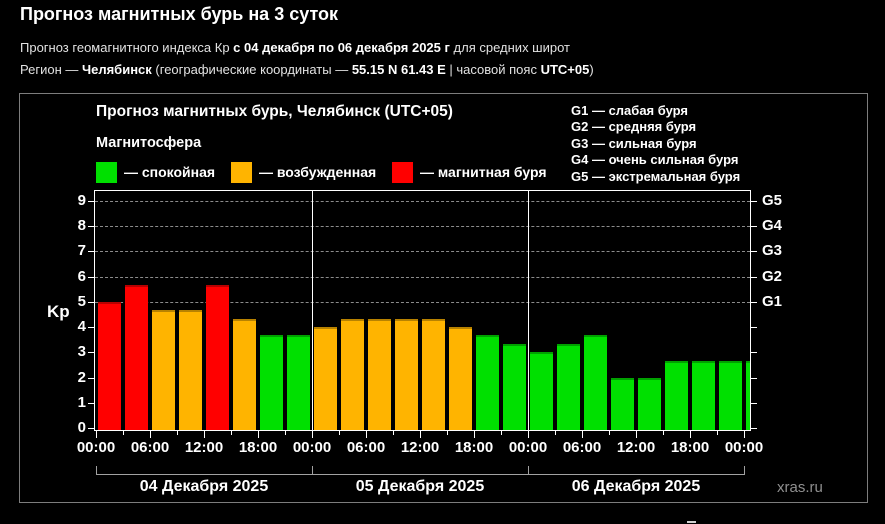 This screenshot has width=885, height=524. I want to click on day-separator, so click(528, 310).